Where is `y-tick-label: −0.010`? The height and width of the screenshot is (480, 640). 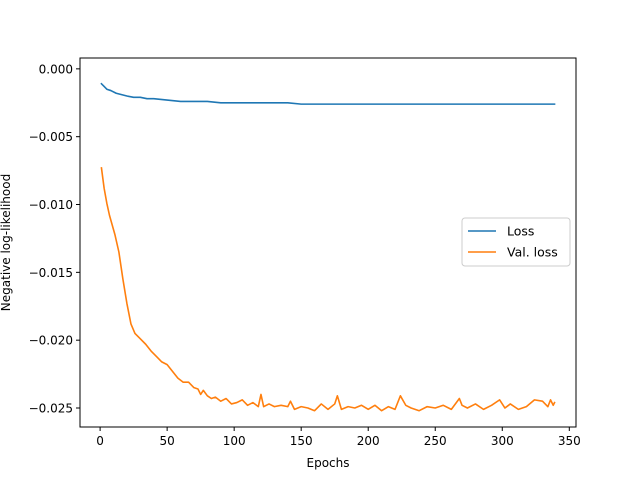
y-tick-label: −0.010 is located at coordinates (51, 205).